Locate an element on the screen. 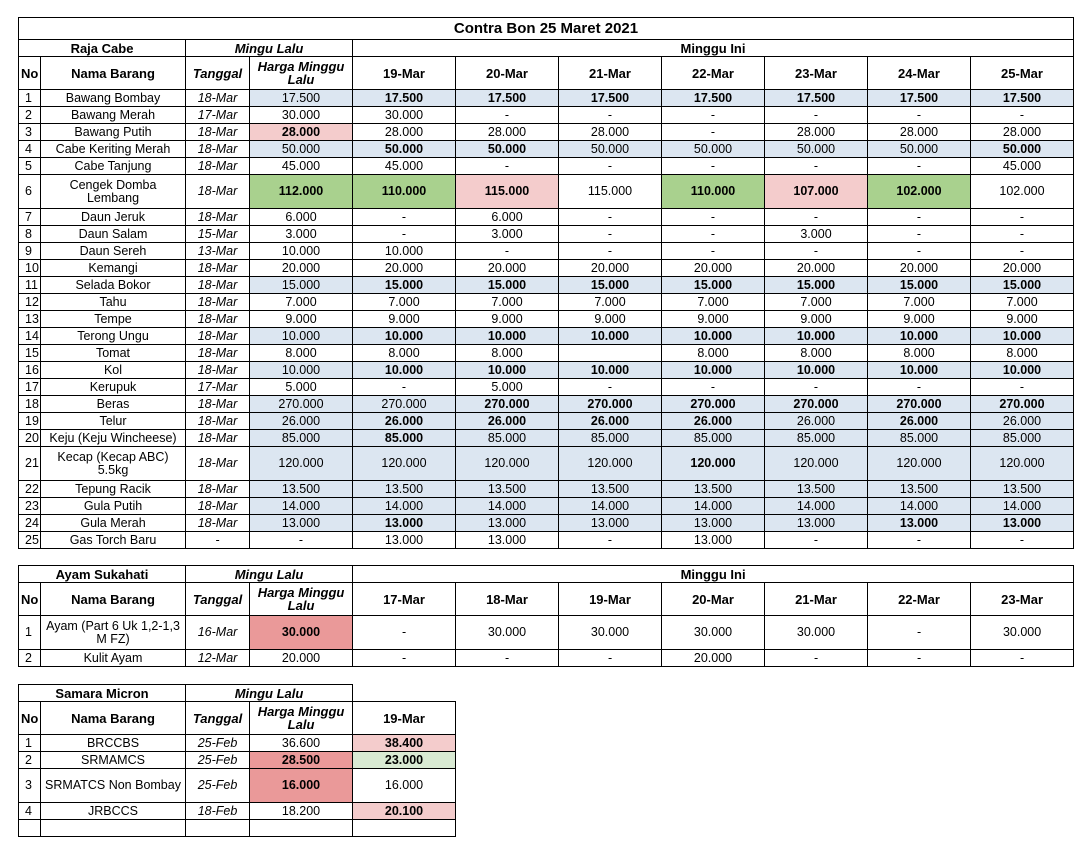  table-row: 9 Daun Sereh 13-Mar 10.000 10.000- - - - - - is located at coordinates (546, 251).